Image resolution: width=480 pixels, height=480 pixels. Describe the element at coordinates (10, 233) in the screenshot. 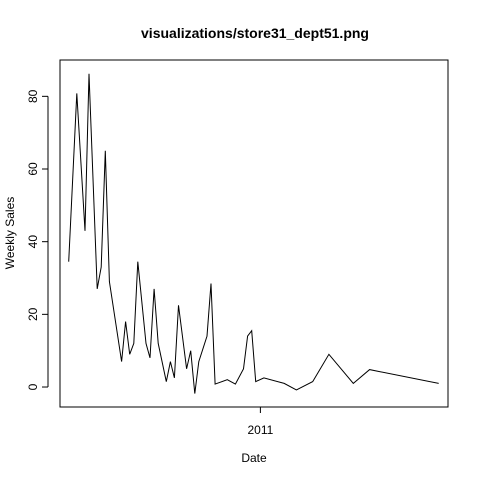

I see `y-axis-label: Weekly Sales` at that location.